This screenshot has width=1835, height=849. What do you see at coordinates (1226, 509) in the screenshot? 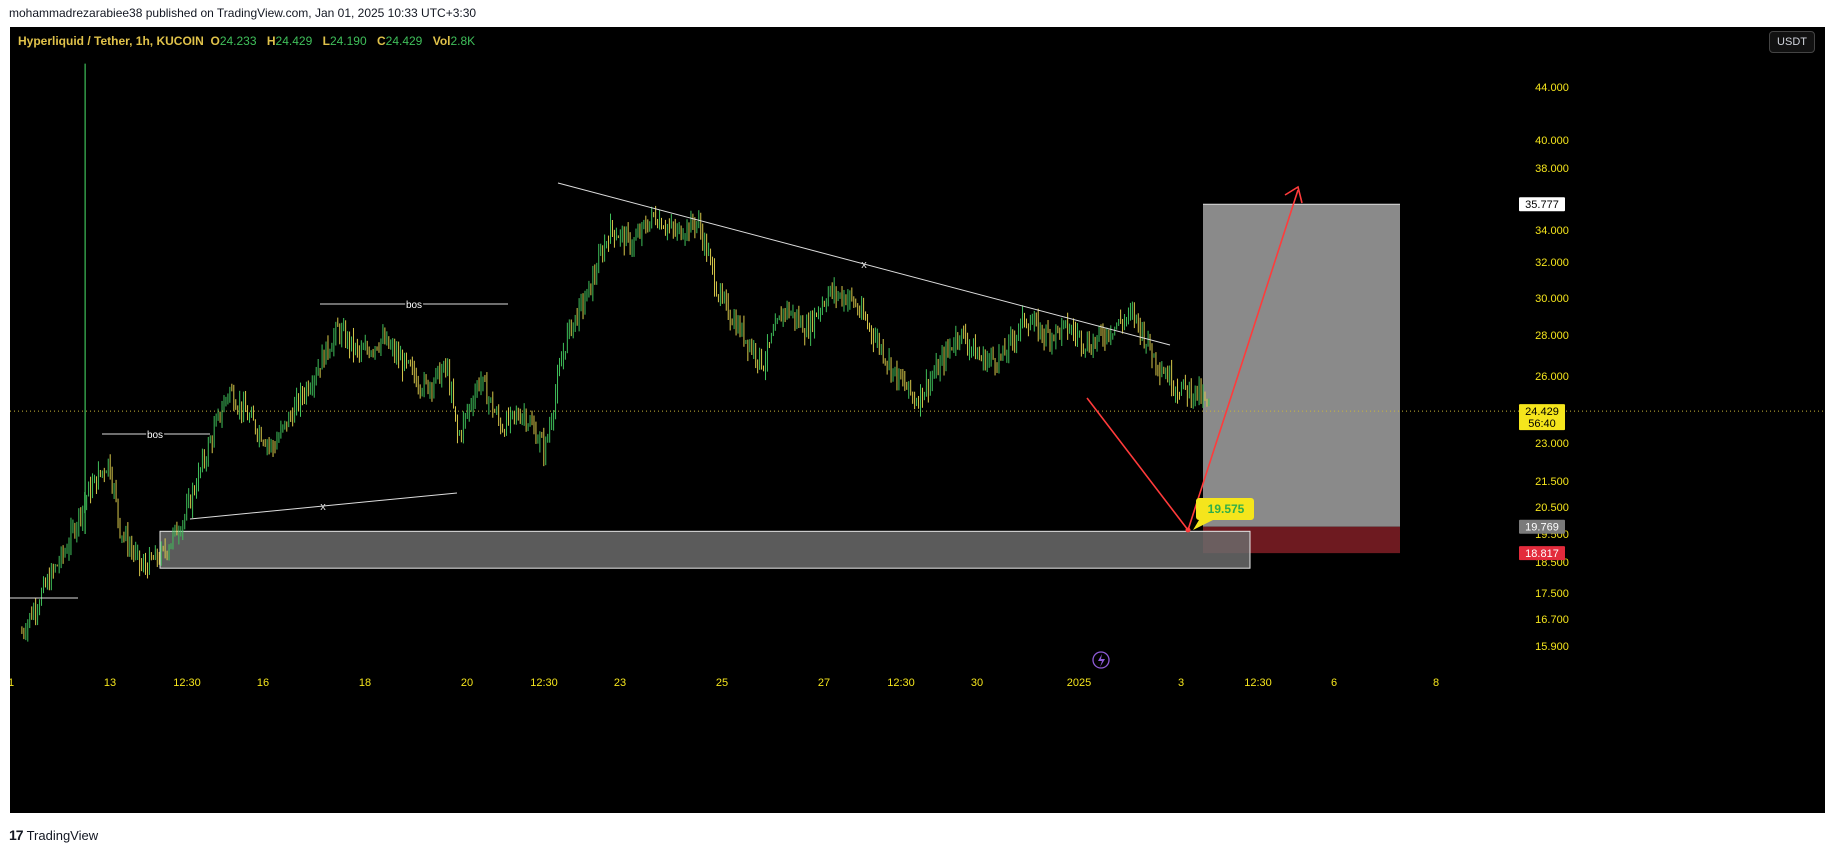
I see `projection-callout-label: 19.575` at bounding box center [1226, 509].